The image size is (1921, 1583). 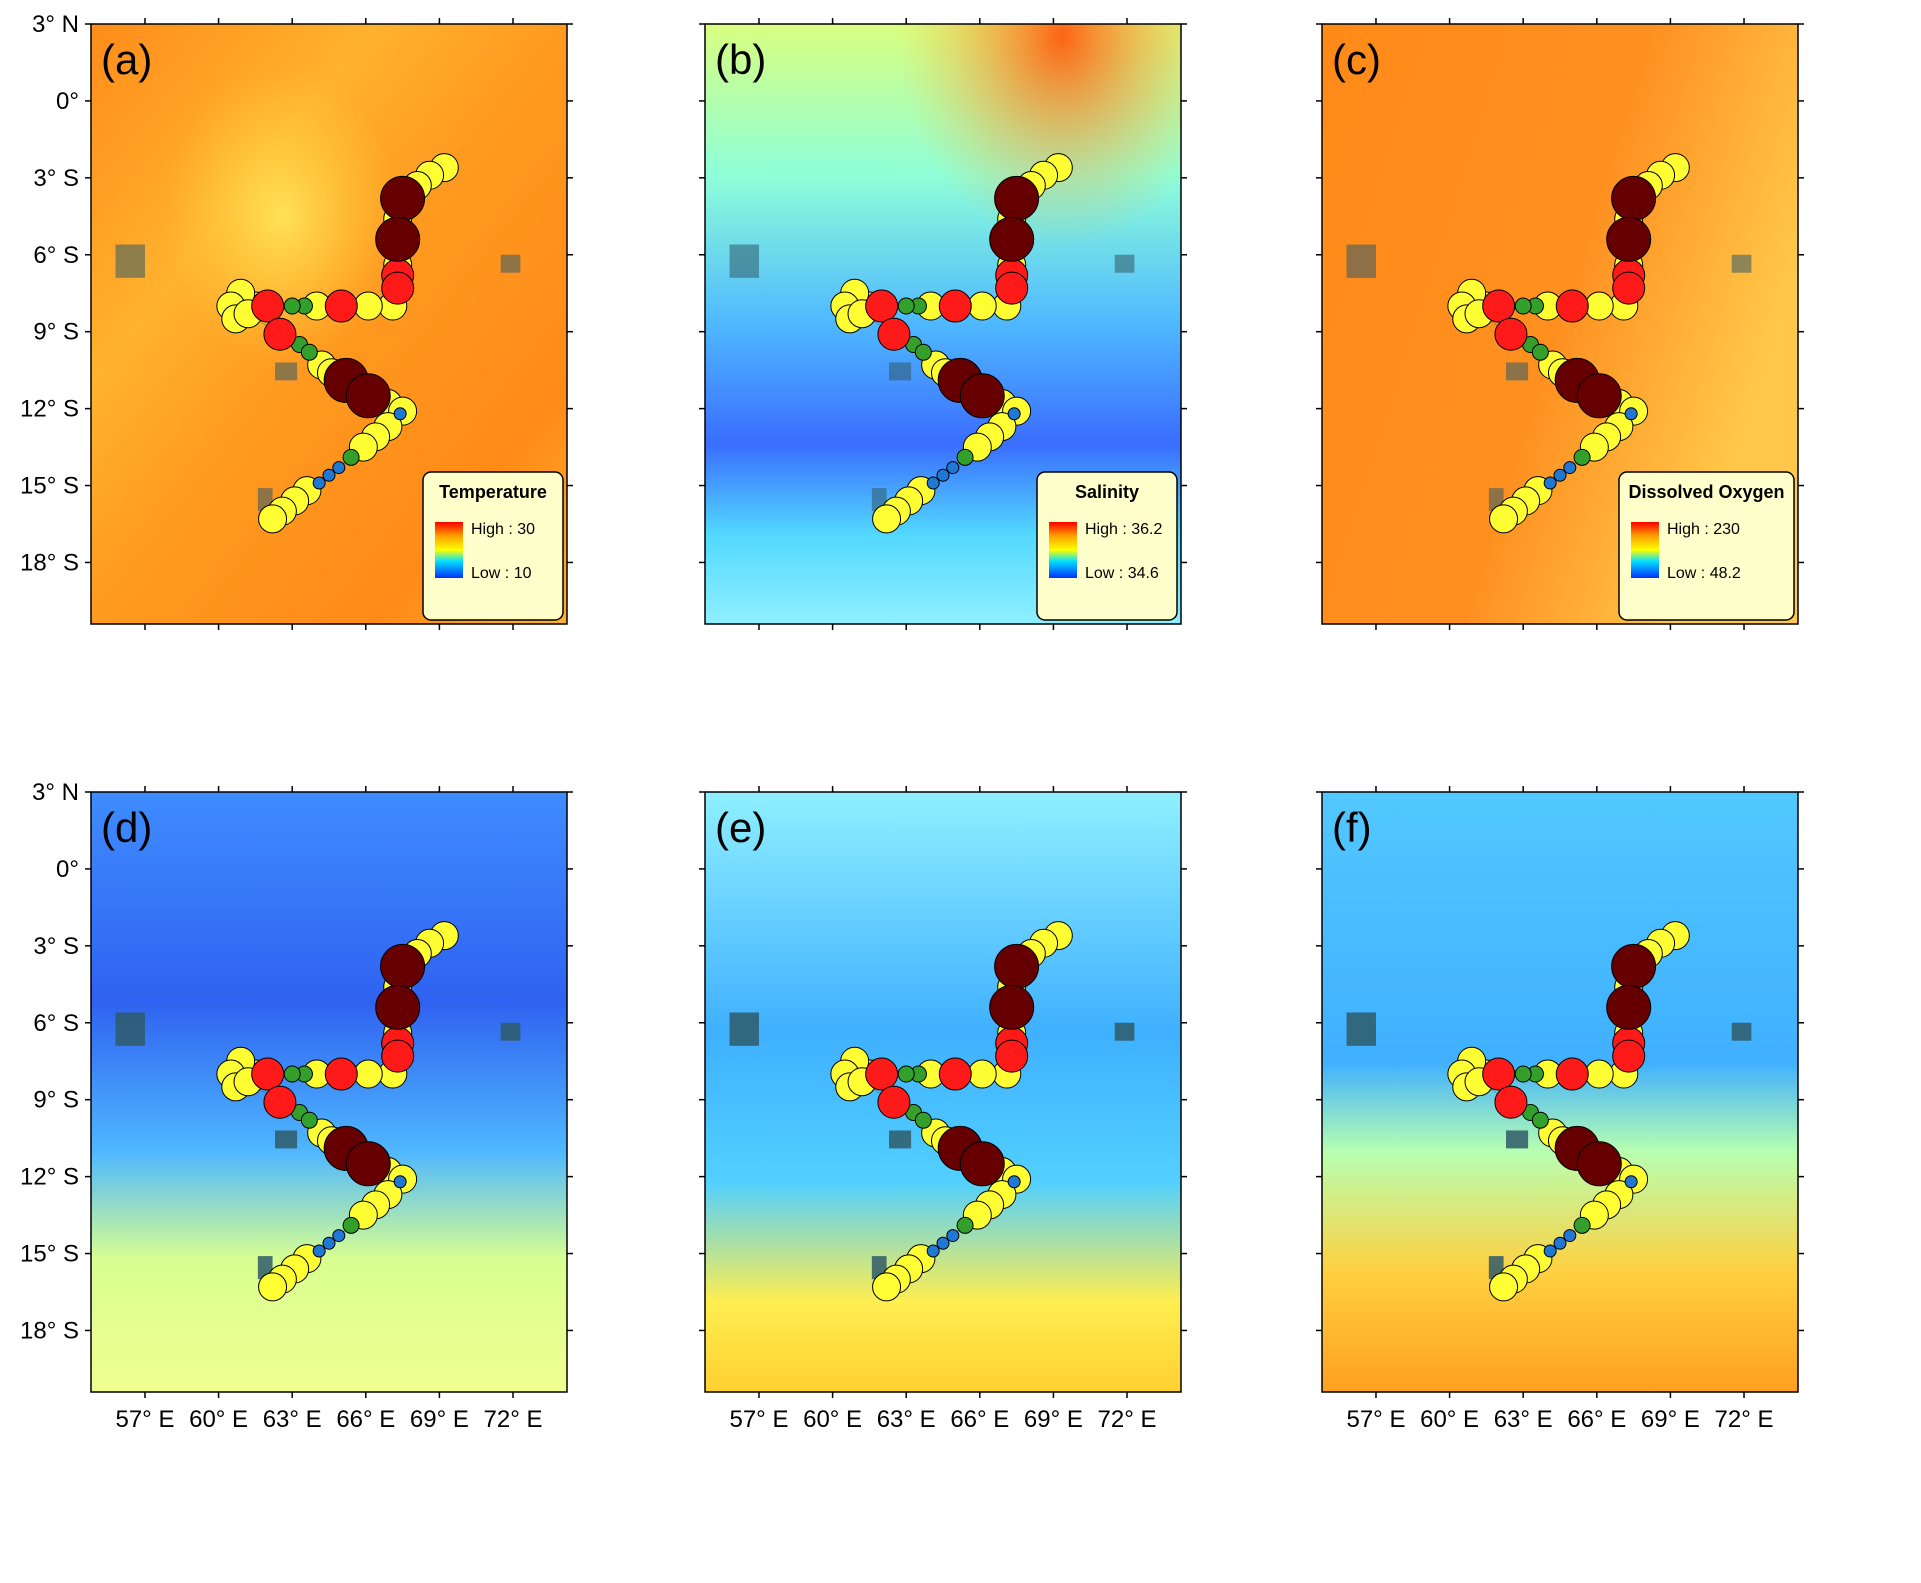 What do you see at coordinates (501, 573) in the screenshot?
I see `legend-low: Low : 10` at bounding box center [501, 573].